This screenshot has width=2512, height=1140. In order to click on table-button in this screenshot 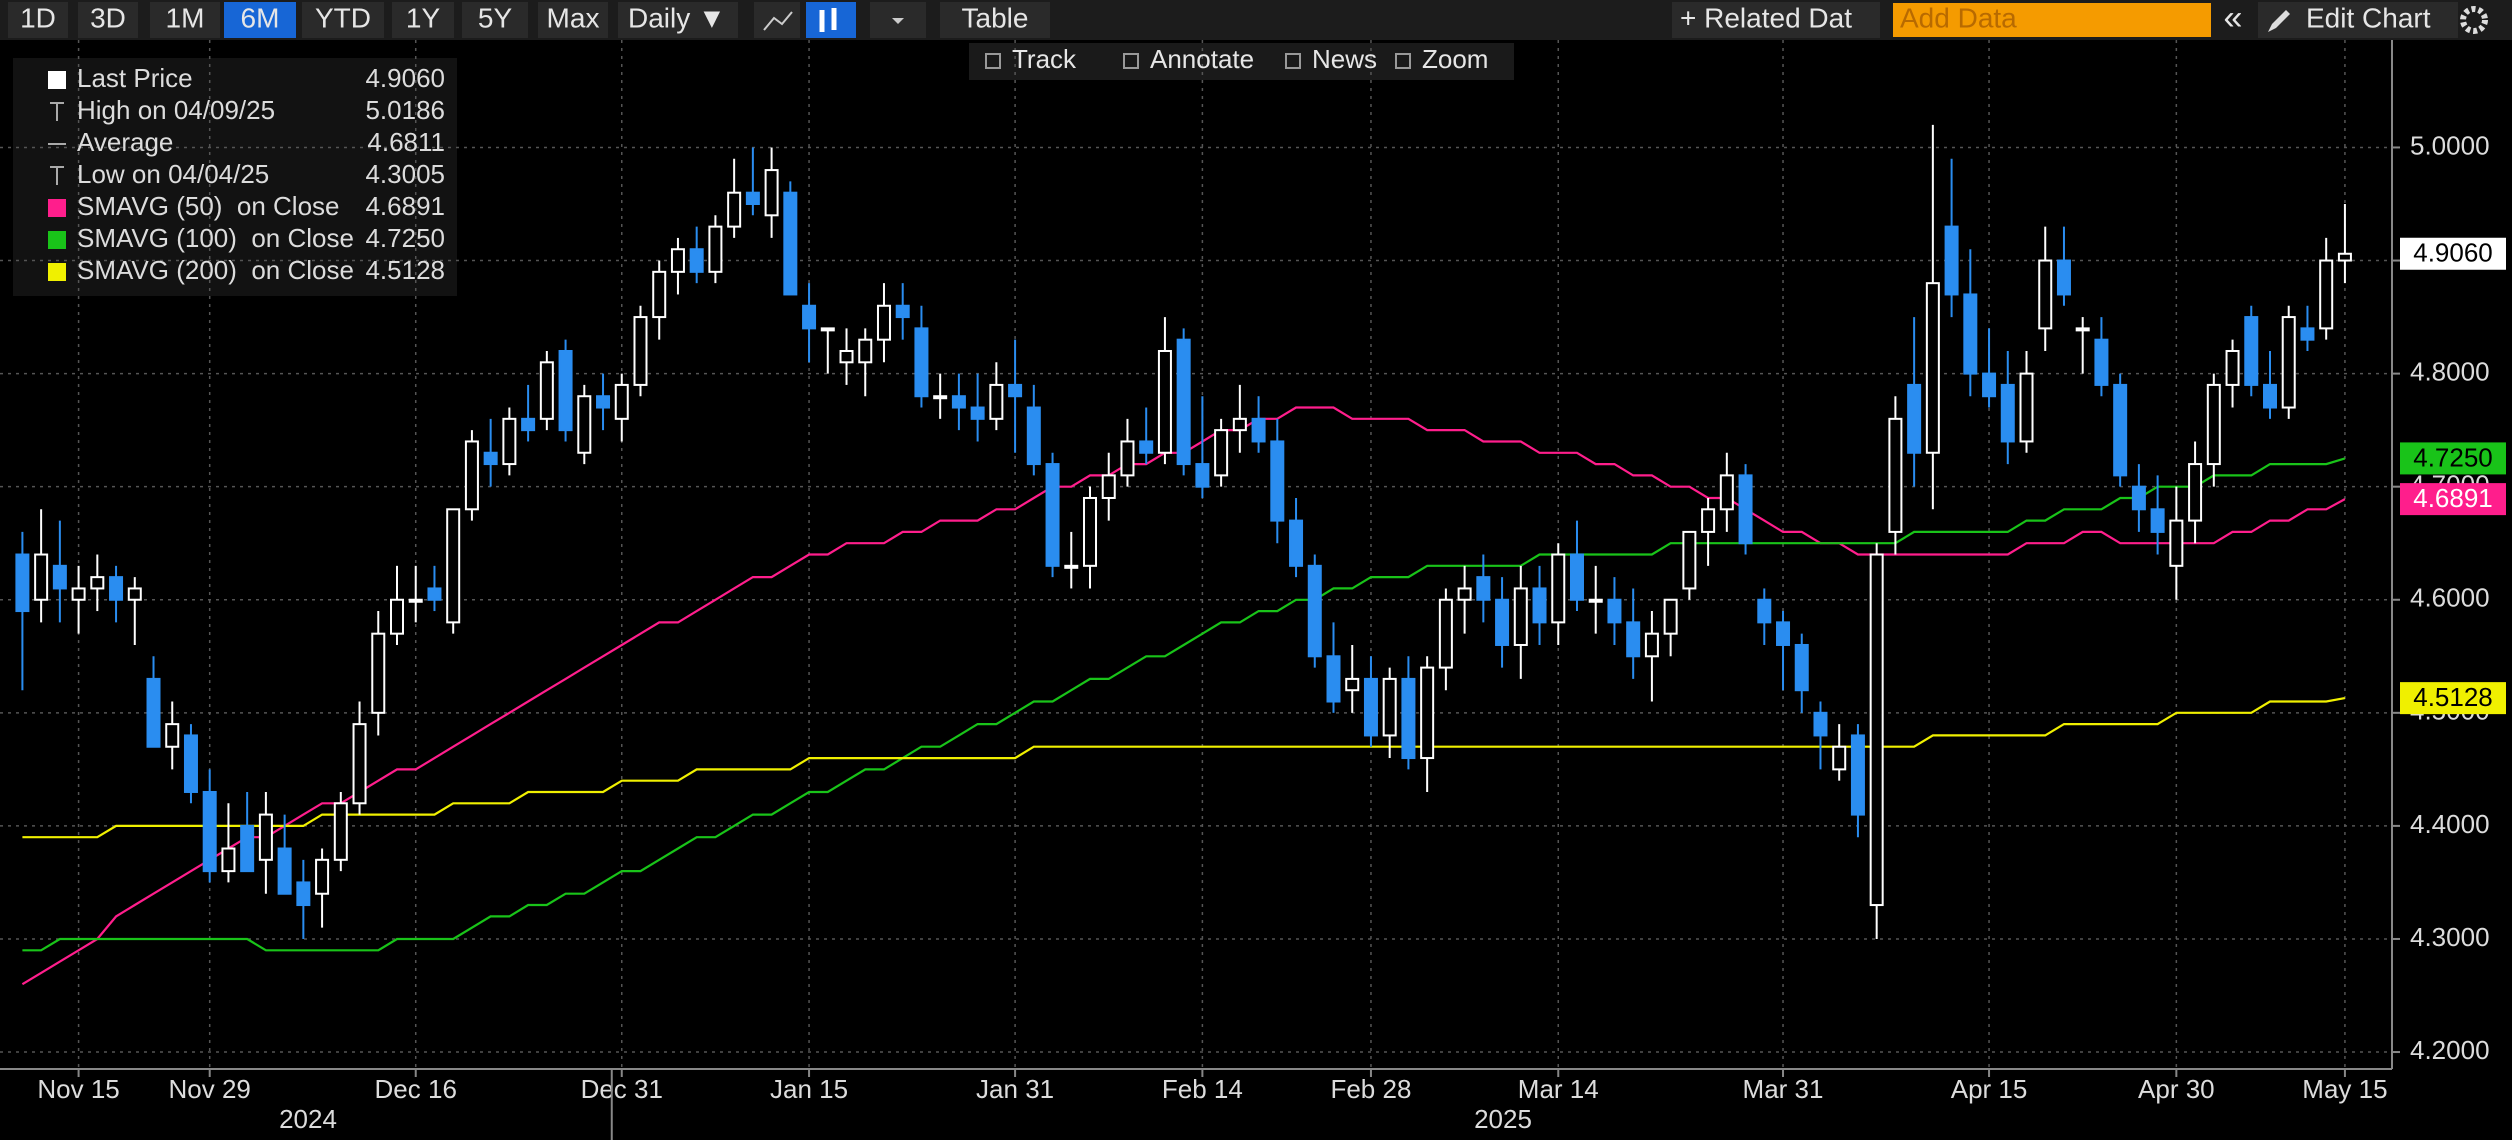, I will do `click(995, 20)`.